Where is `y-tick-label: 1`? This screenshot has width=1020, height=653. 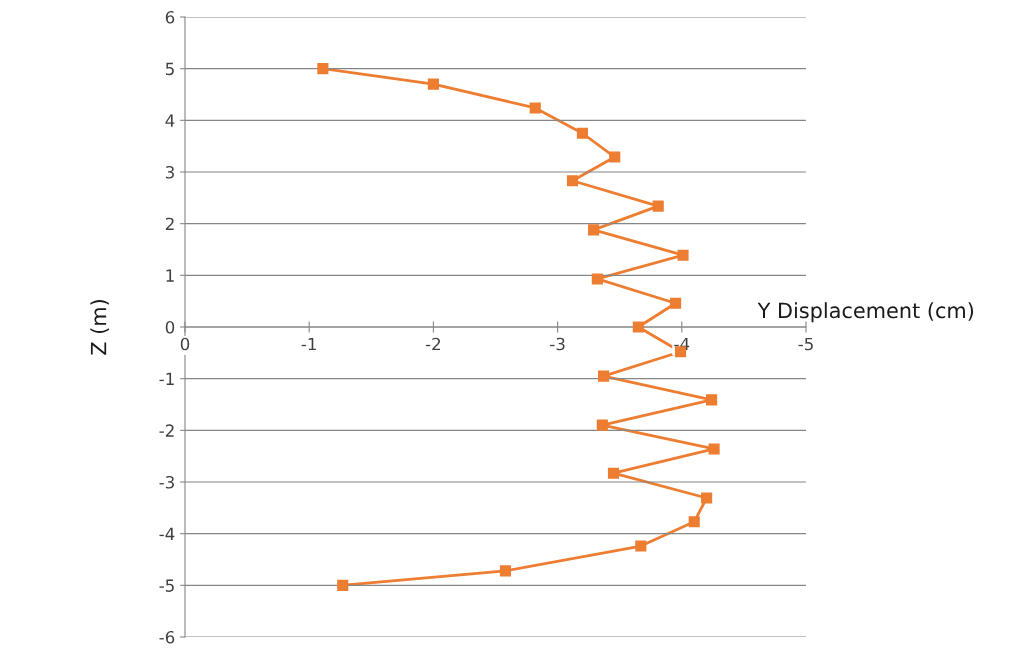
y-tick-label: 1 is located at coordinates (170, 275).